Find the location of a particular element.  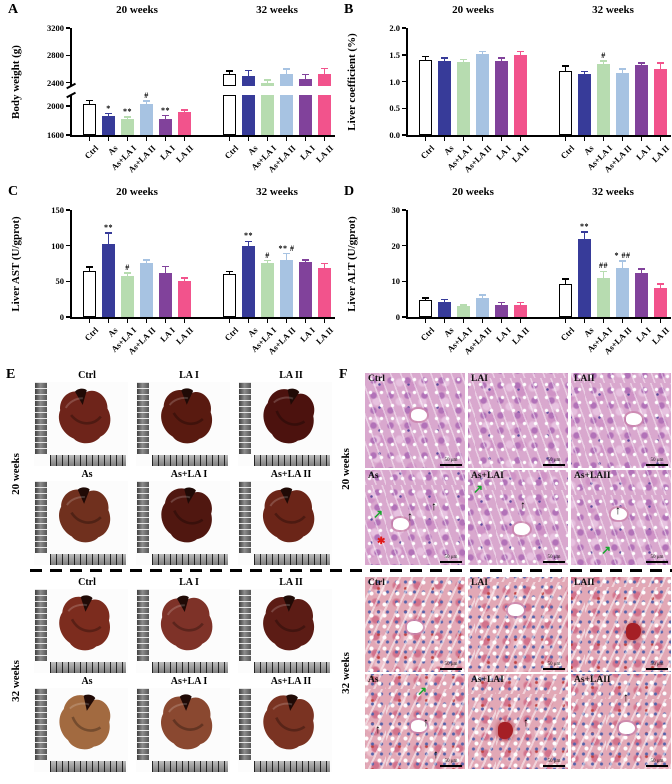

y-tick-label: 1.5 is located at coordinates (394, 54).